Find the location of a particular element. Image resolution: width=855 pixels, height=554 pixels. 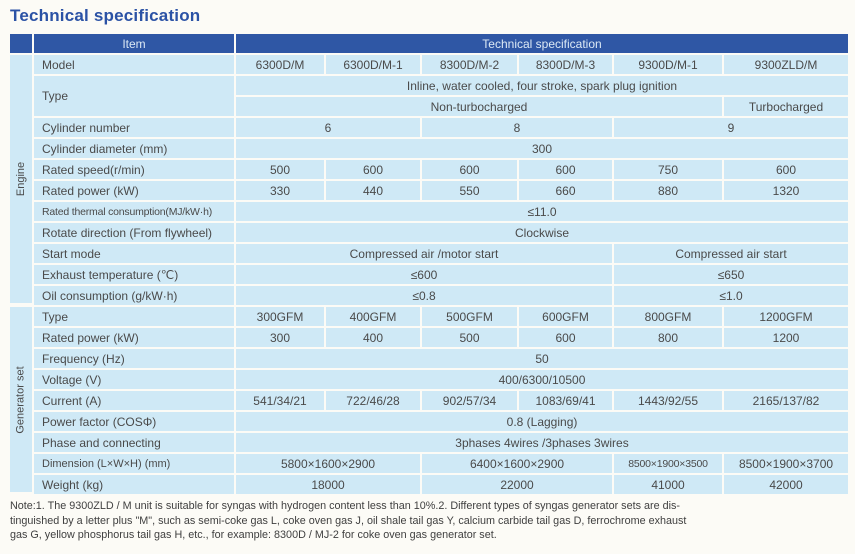

cell-value: 2165/137/82 is located at coordinates (786, 400).